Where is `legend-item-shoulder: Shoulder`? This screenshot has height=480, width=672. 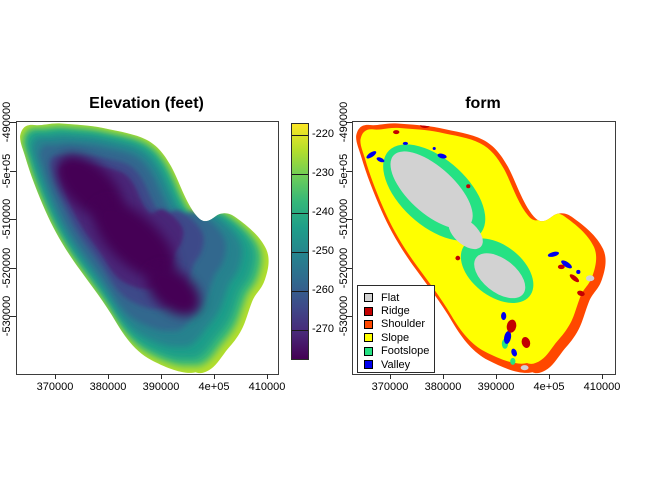
legend-item-shoulder: Shoulder is located at coordinates (399, 324).